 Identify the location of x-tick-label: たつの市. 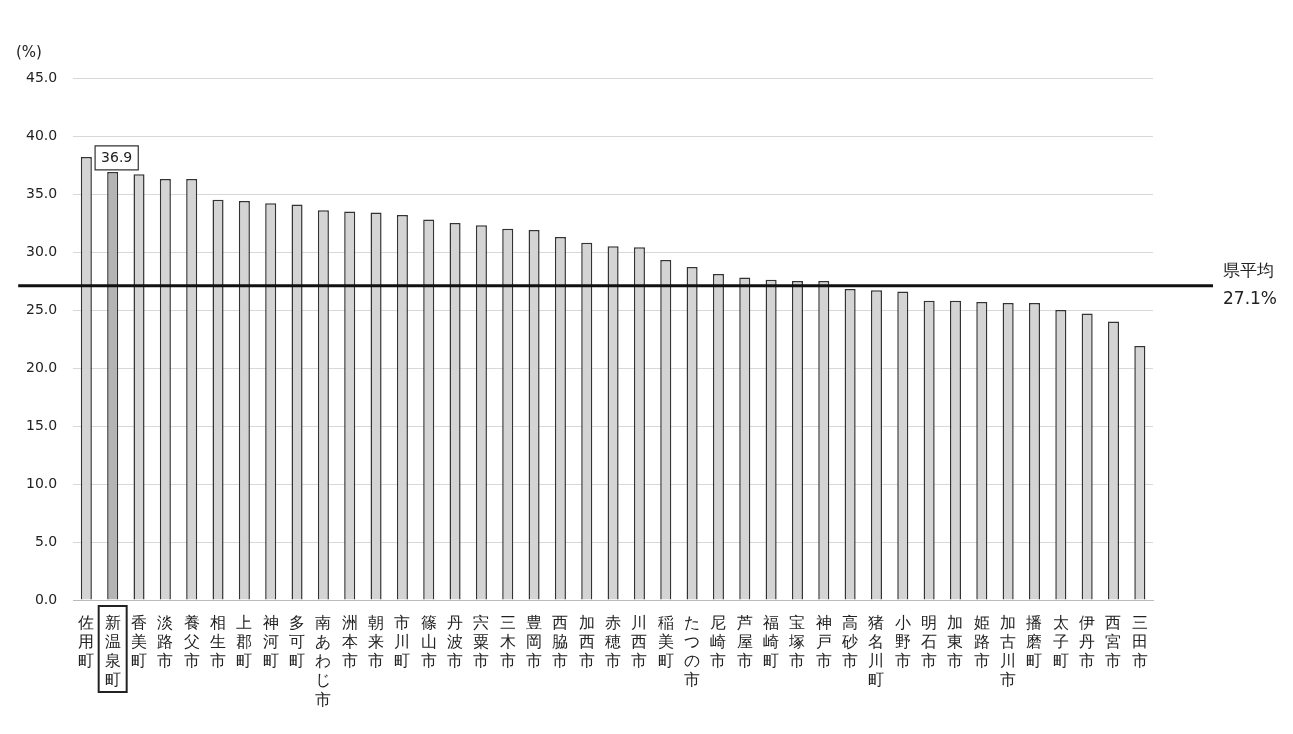
(692, 651).